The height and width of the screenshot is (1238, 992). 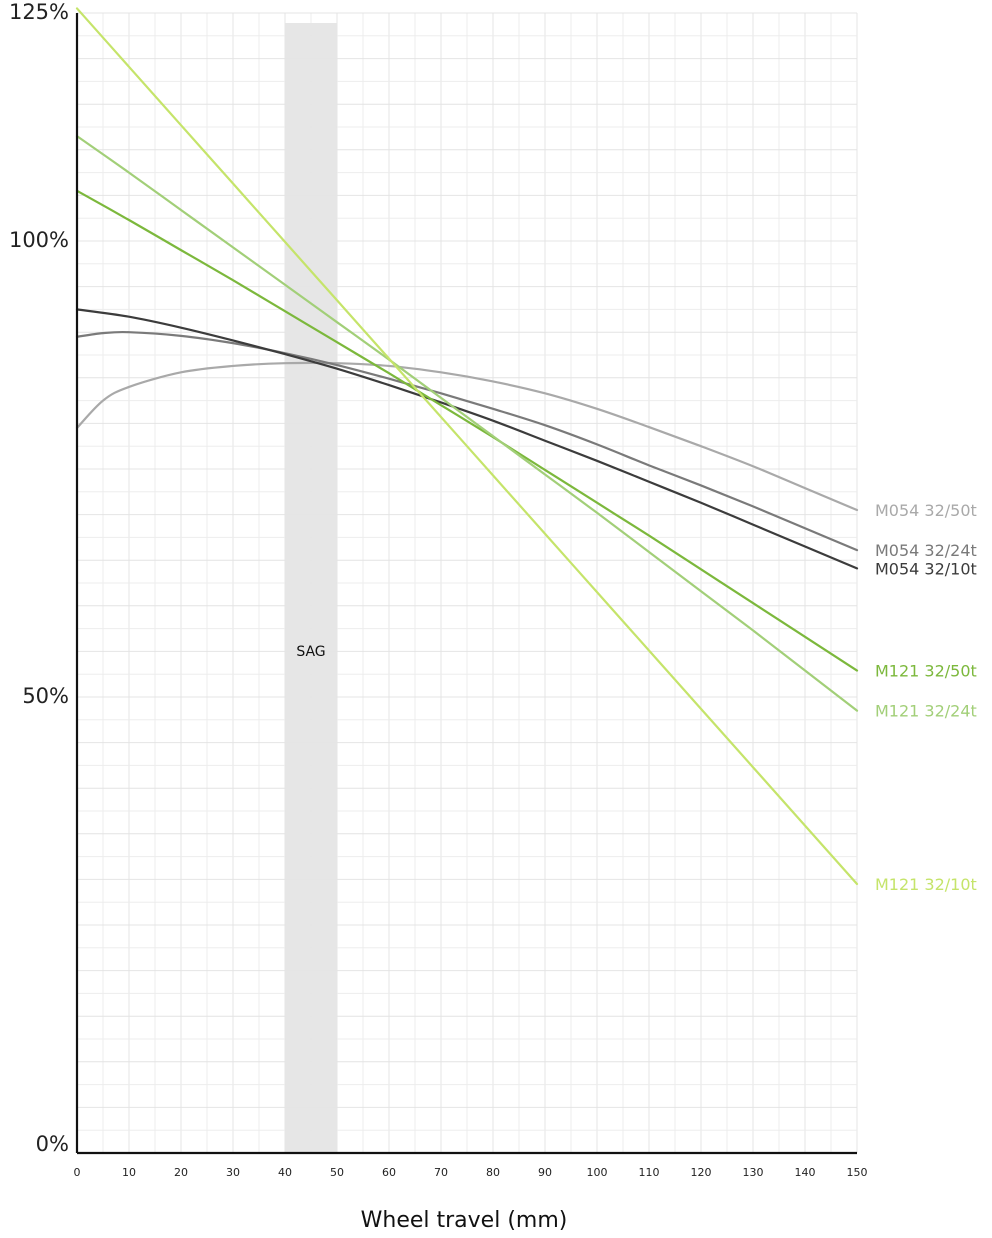 What do you see at coordinates (926, 568) in the screenshot?
I see `series-label: M054 32/10t` at bounding box center [926, 568].